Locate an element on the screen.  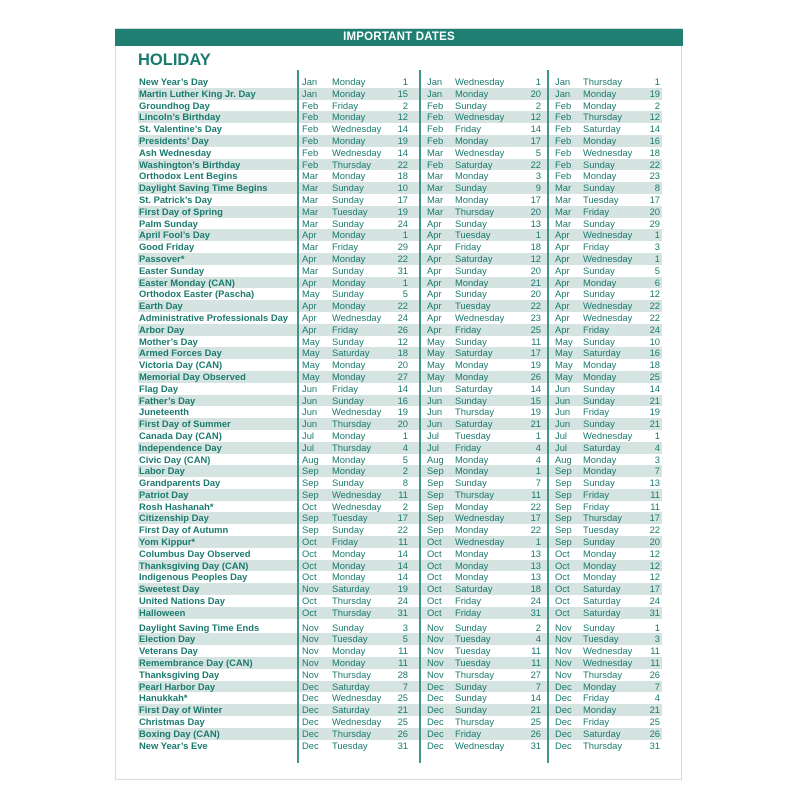
holiday-name: Indigenous Peoples Day is located at coordinates (193, 577).